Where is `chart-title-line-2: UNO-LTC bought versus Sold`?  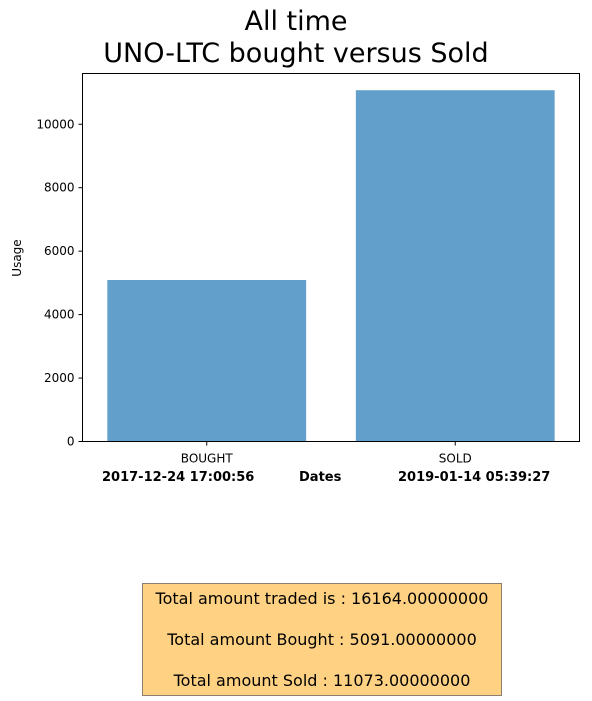
chart-title-line-2: UNO-LTC bought versus Sold is located at coordinates (296, 53).